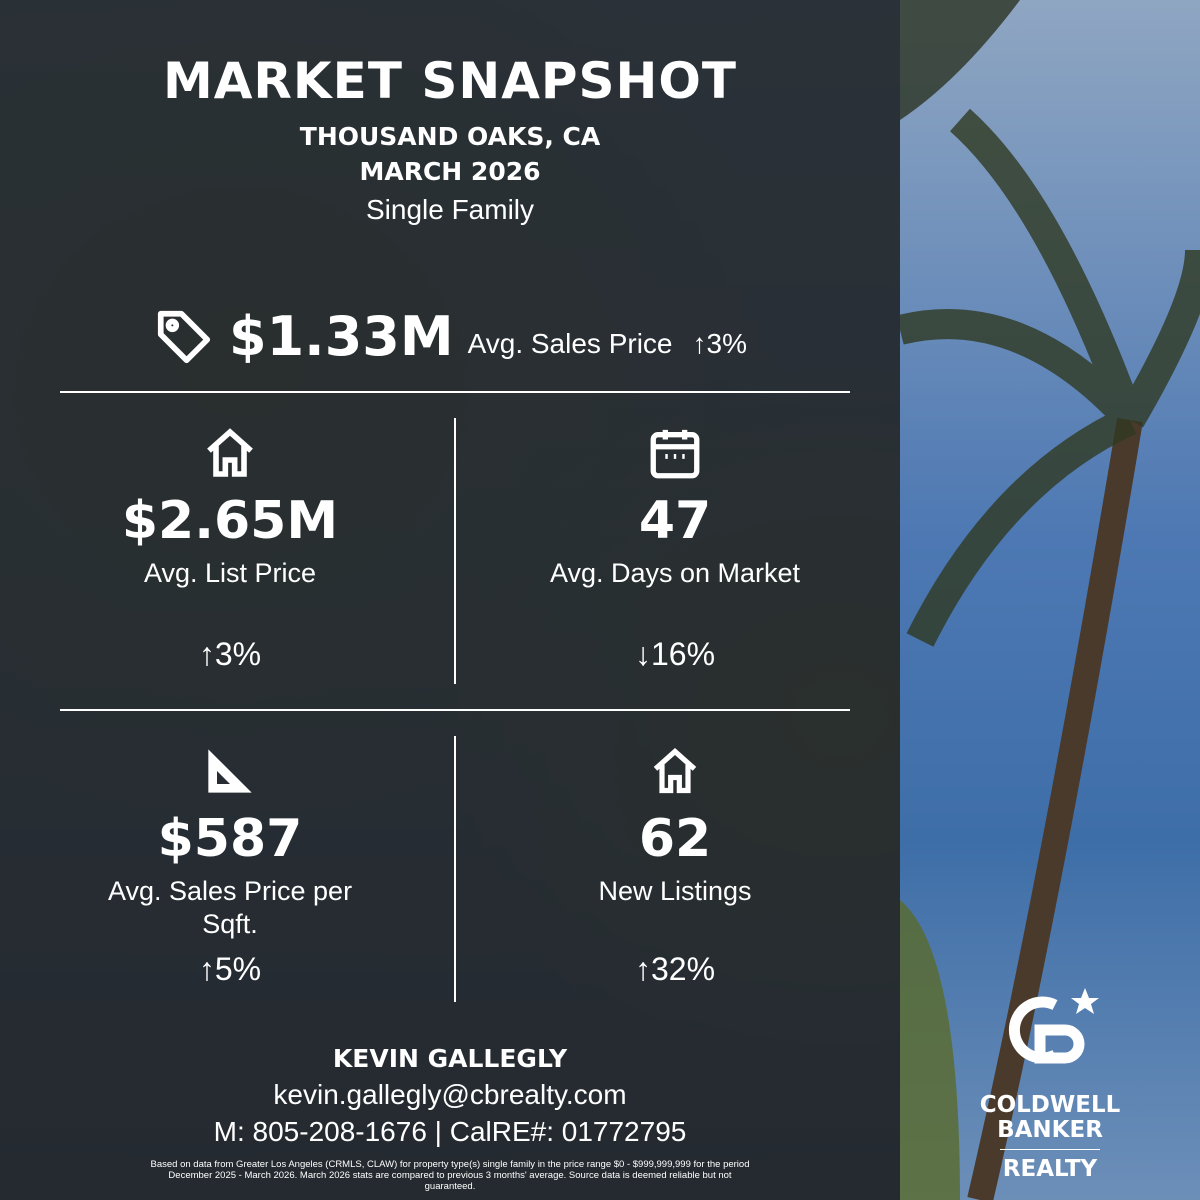 This screenshot has height=1200, width=1200. What do you see at coordinates (450, 136) in the screenshot?
I see `location: THOUSAND OAKS, CA` at bounding box center [450, 136].